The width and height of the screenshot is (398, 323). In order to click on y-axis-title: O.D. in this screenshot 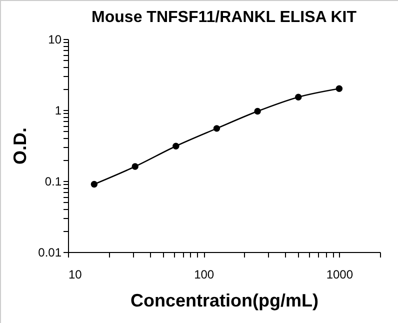, I will do `click(20, 146)`.